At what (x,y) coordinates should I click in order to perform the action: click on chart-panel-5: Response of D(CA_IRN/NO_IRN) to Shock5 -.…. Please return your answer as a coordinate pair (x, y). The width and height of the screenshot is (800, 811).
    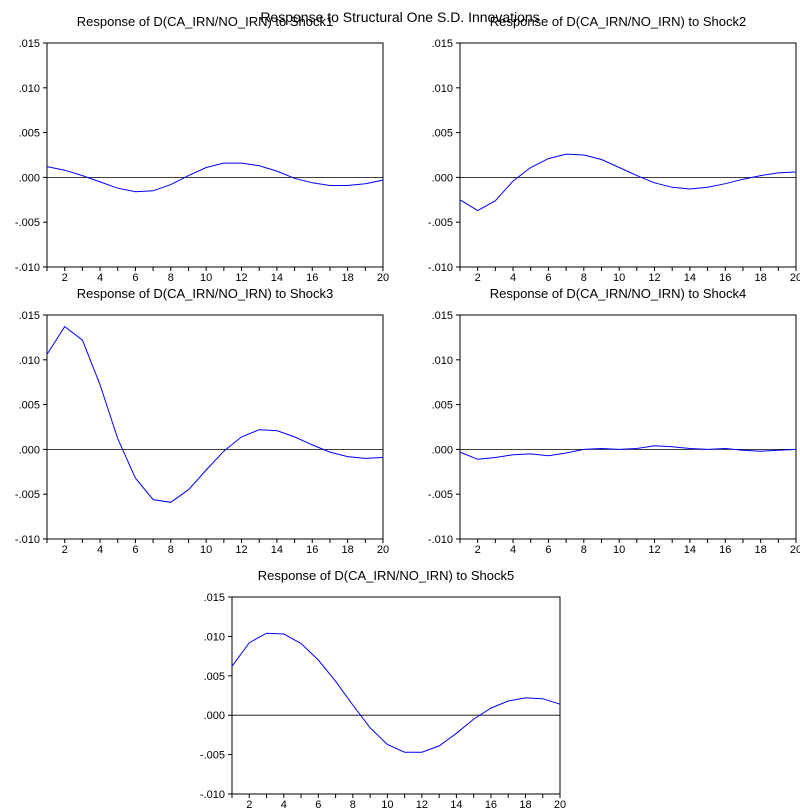
    Looking at the image, I should click on (383, 689).